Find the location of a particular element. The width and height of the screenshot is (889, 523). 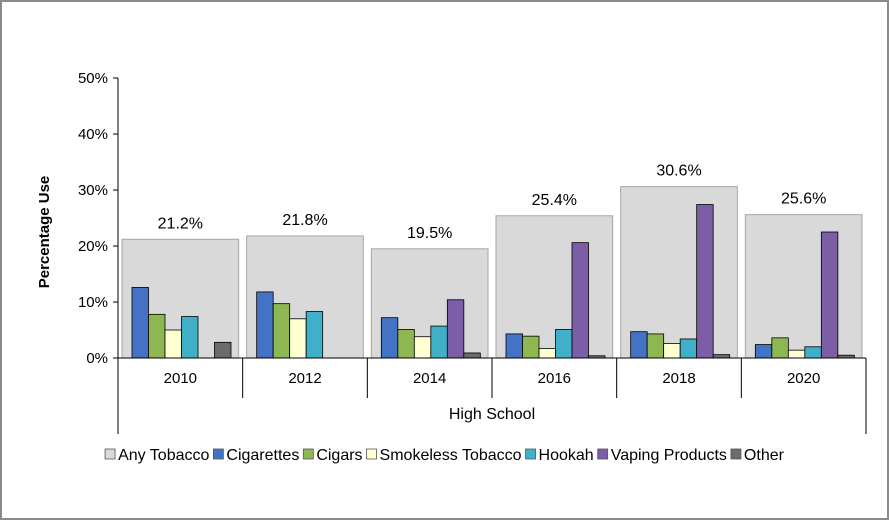

vaping-products-legend-swatch is located at coordinates (603, 454).